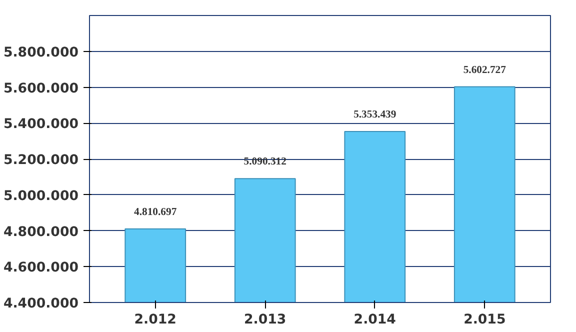  What do you see at coordinates (156, 212) in the screenshot?
I see `data-label: 4.810.697` at bounding box center [156, 212].